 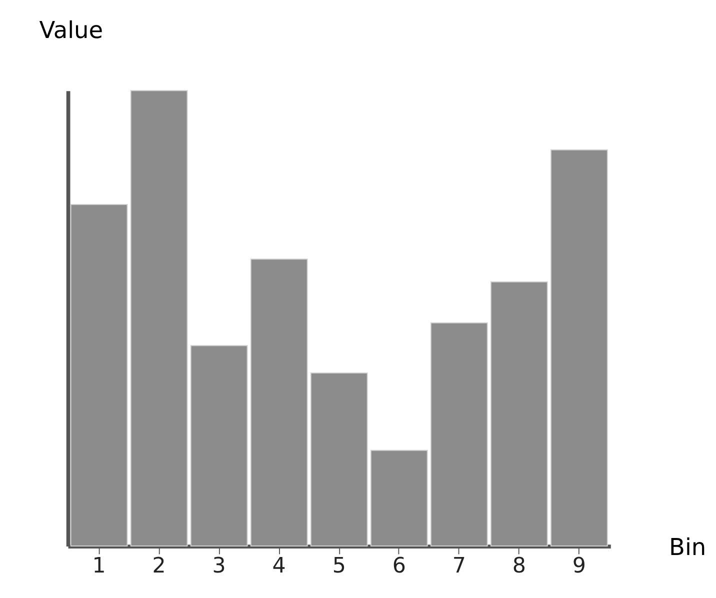 I want to click on x-tick-label: 9, so click(x=579, y=566).